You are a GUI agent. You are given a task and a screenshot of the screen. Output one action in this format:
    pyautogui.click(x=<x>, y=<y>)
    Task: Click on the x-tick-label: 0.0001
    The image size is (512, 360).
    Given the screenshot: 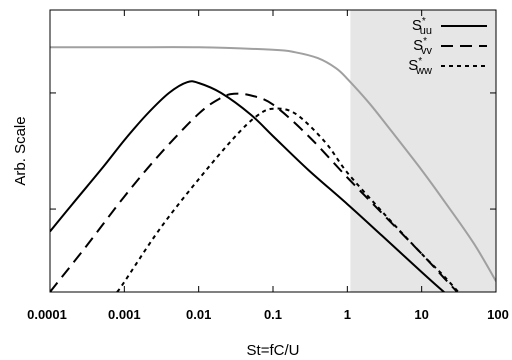 What is the action you would take?
    pyautogui.click(x=47, y=314)
    